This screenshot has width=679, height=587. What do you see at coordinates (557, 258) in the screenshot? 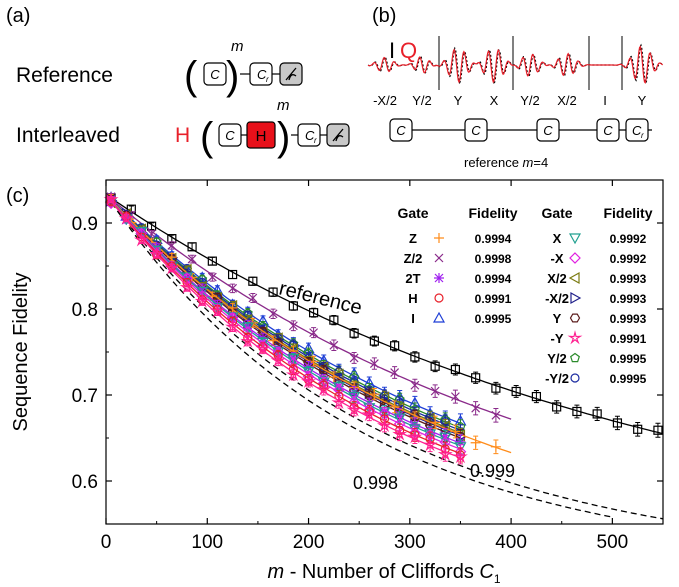
I see `legend-gate: -X` at bounding box center [557, 258].